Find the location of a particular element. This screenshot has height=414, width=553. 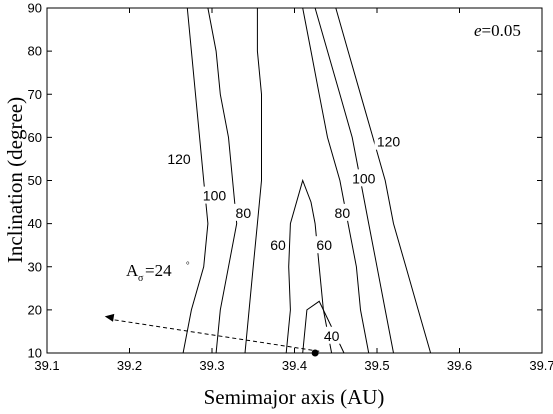

svg-text: A is located at coordinates (132, 270).